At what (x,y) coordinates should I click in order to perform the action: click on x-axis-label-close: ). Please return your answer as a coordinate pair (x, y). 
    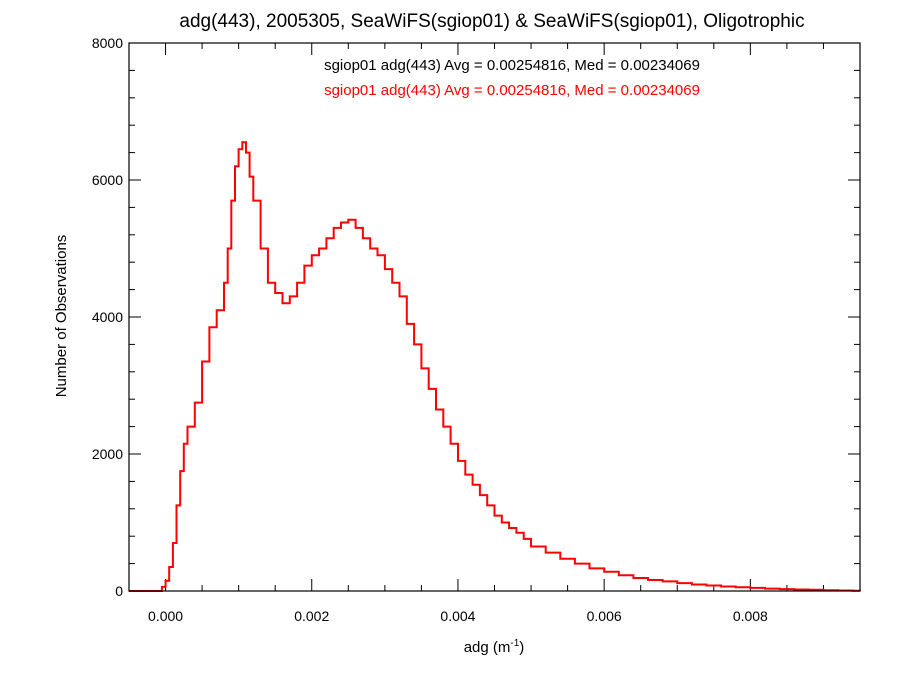
    Looking at the image, I should click on (521, 647).